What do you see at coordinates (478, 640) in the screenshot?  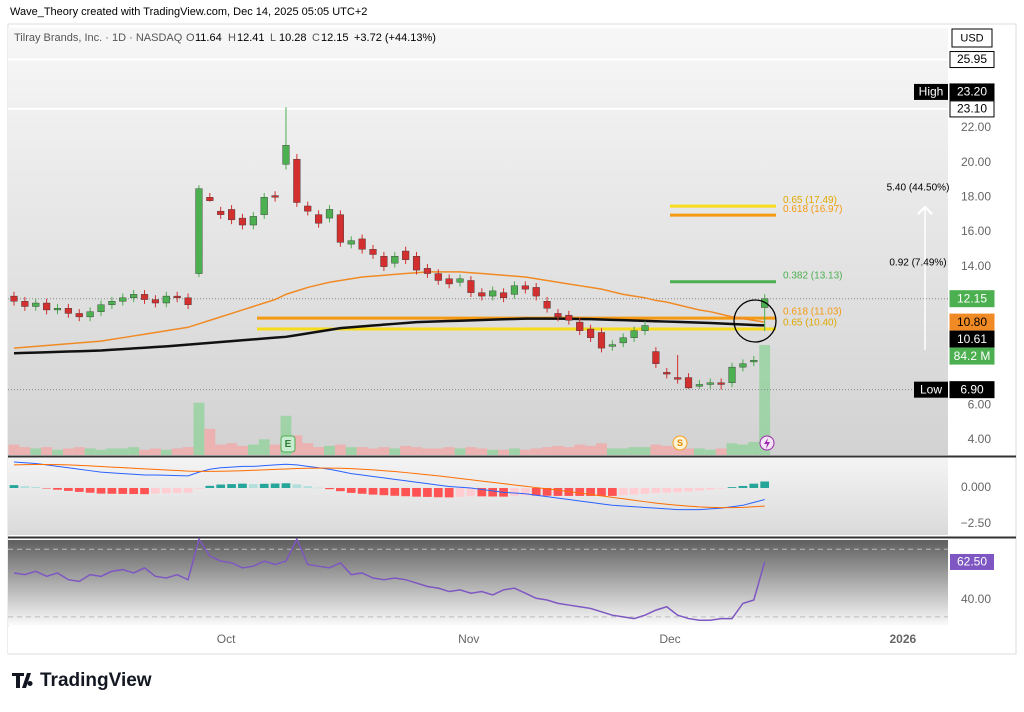 I see `x-axis-strip` at bounding box center [478, 640].